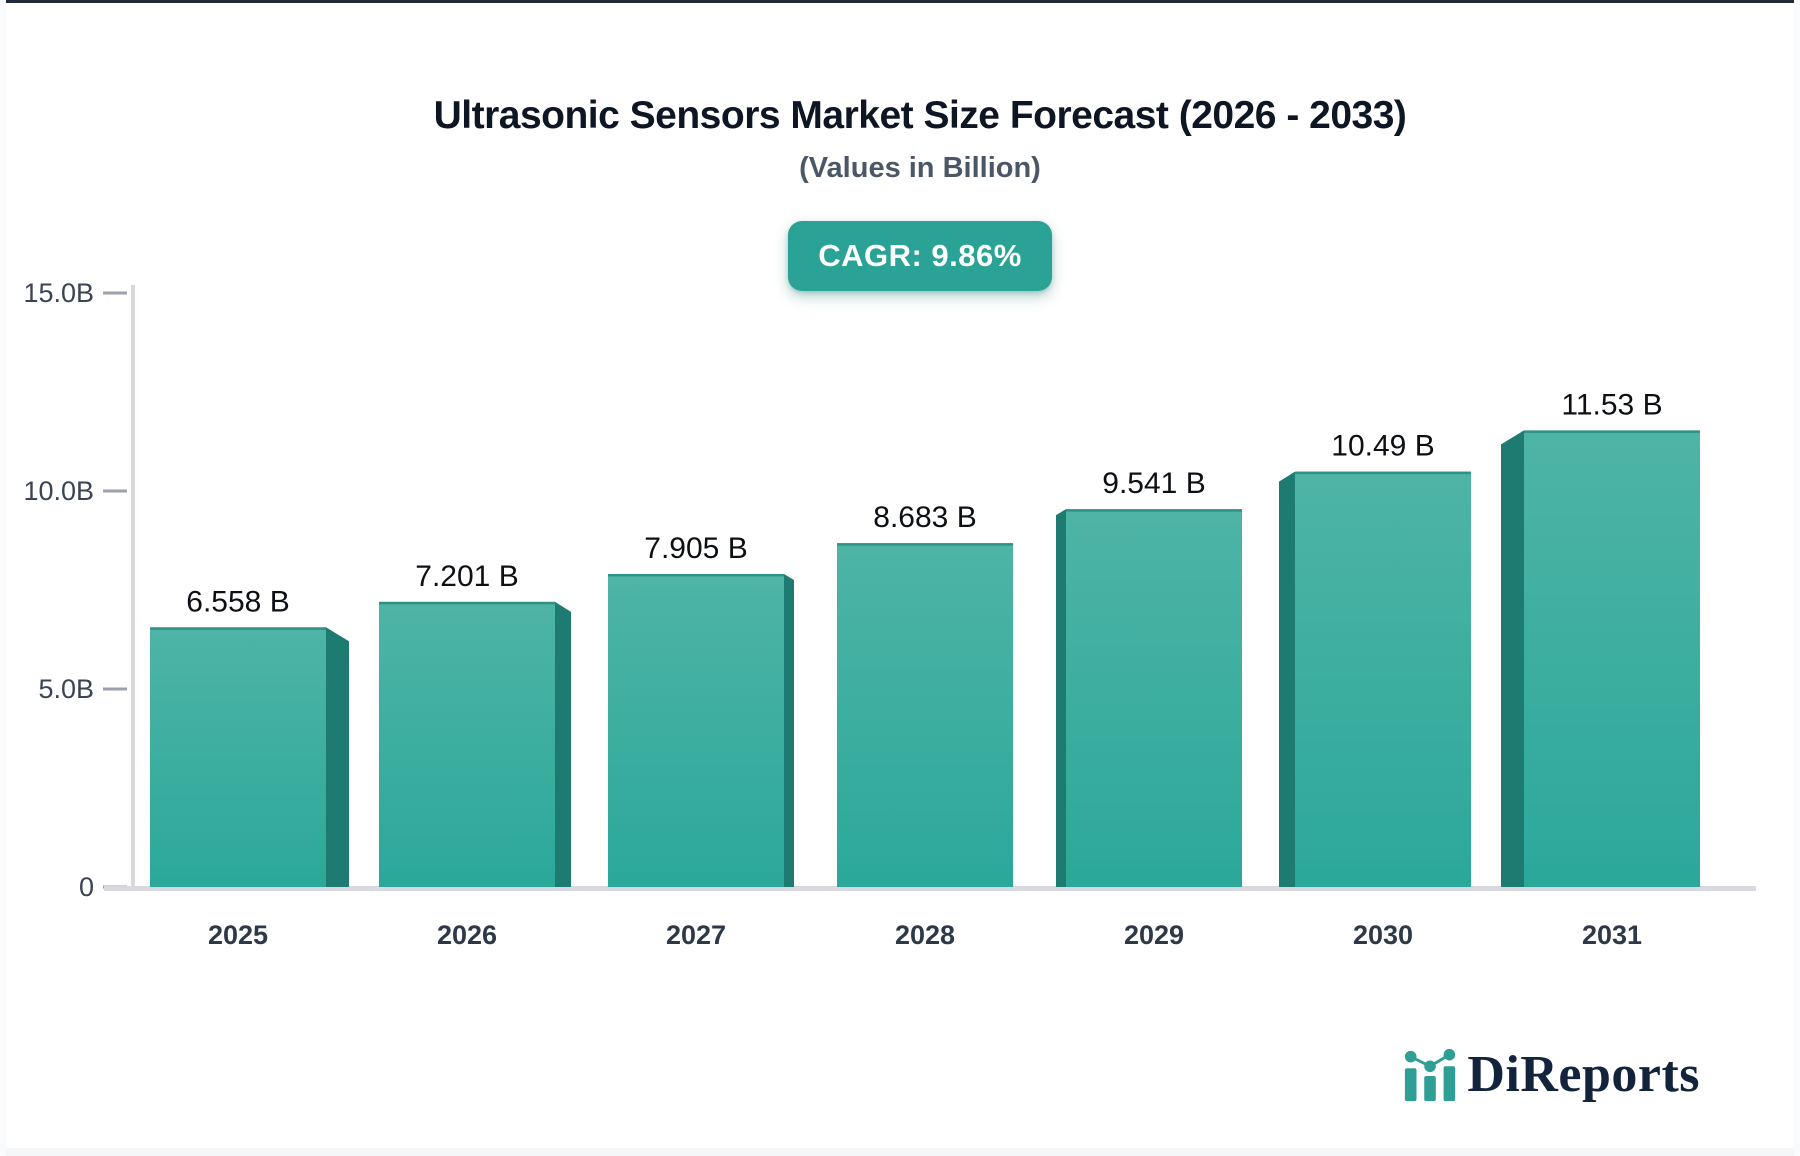 The image size is (1800, 1156). I want to click on bar-2026: 7.201 B 2026, so click(475, 755).